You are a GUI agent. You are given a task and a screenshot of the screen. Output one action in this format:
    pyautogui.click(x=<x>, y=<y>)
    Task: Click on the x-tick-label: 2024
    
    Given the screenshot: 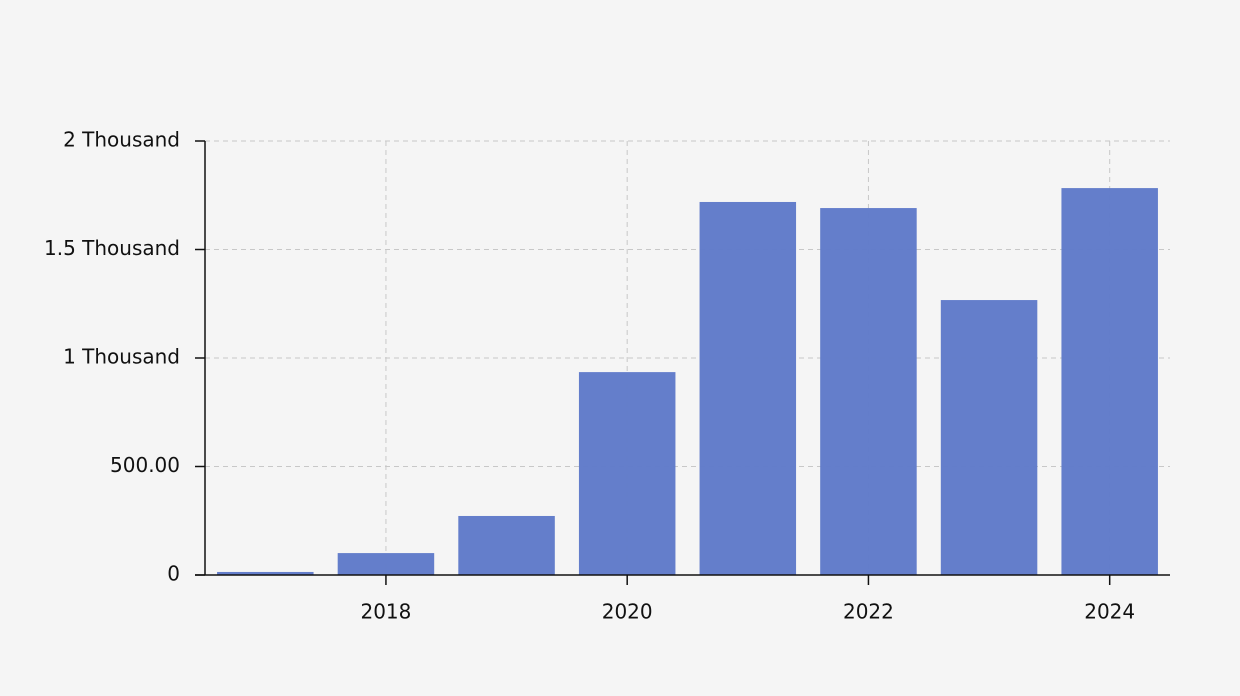 What is the action you would take?
    pyautogui.click(x=1109, y=612)
    